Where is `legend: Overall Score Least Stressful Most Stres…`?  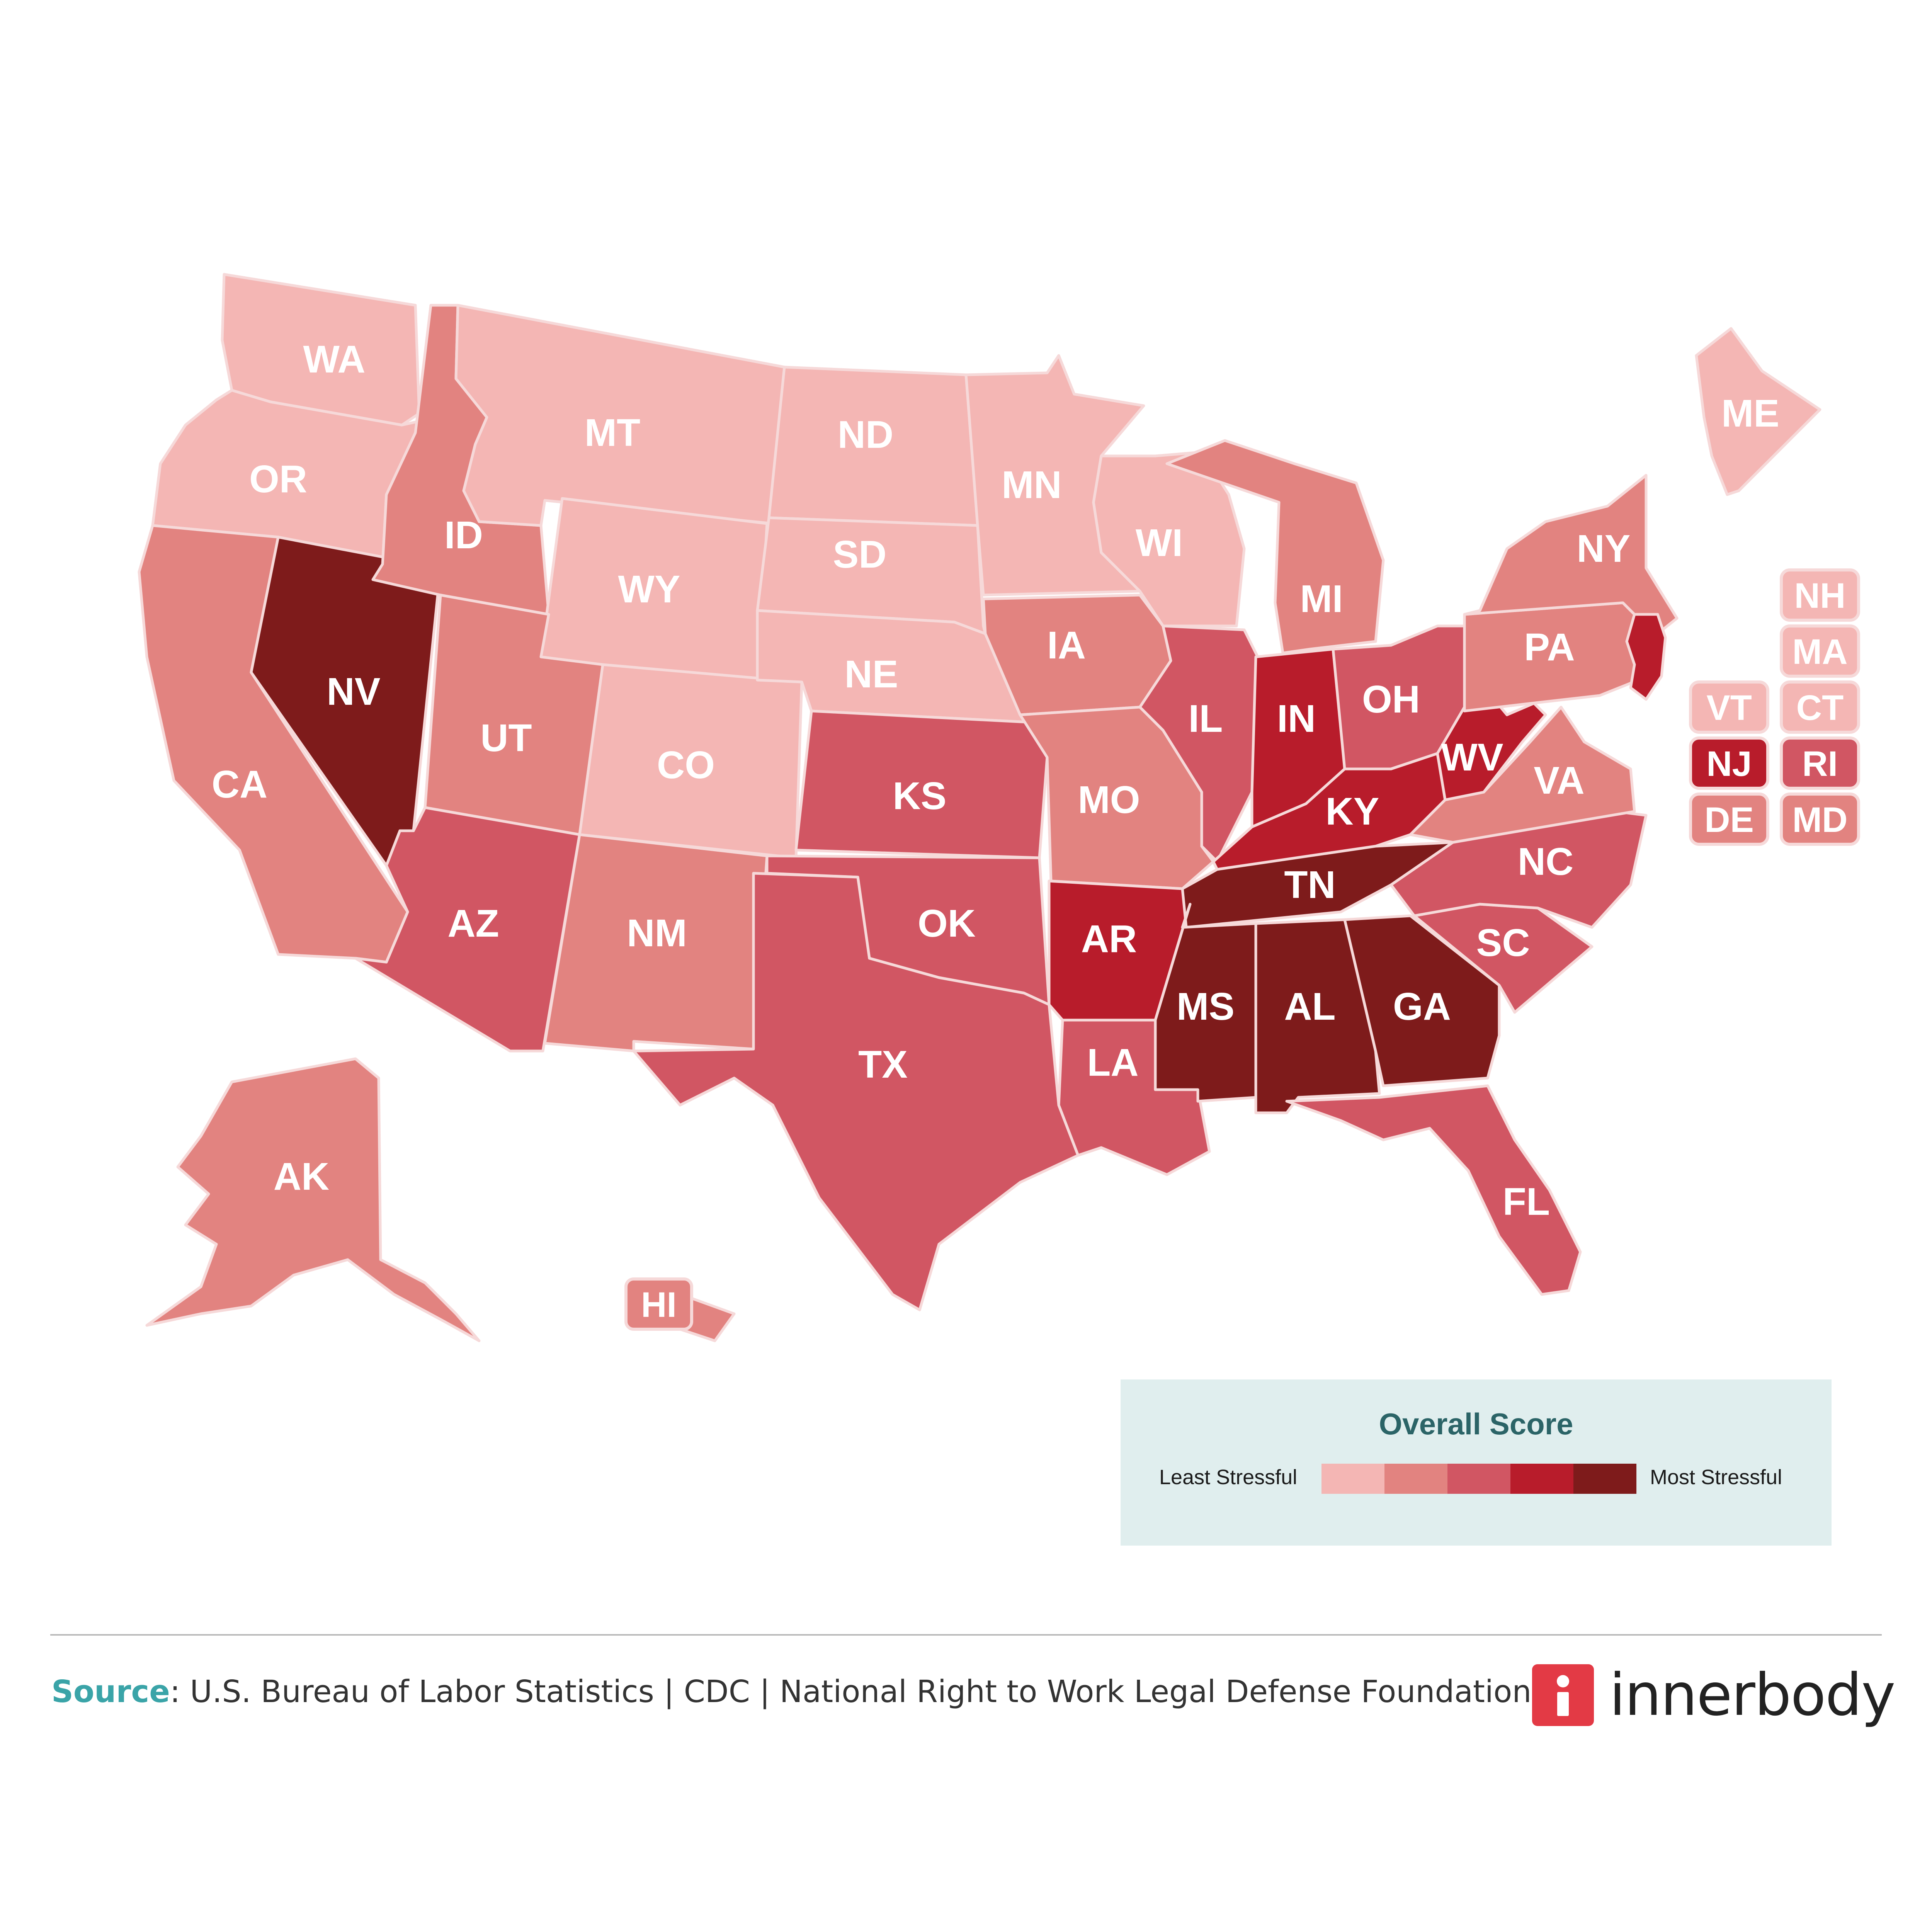 legend: Overall Score Least Stressful Most Stres… is located at coordinates (1476, 1462).